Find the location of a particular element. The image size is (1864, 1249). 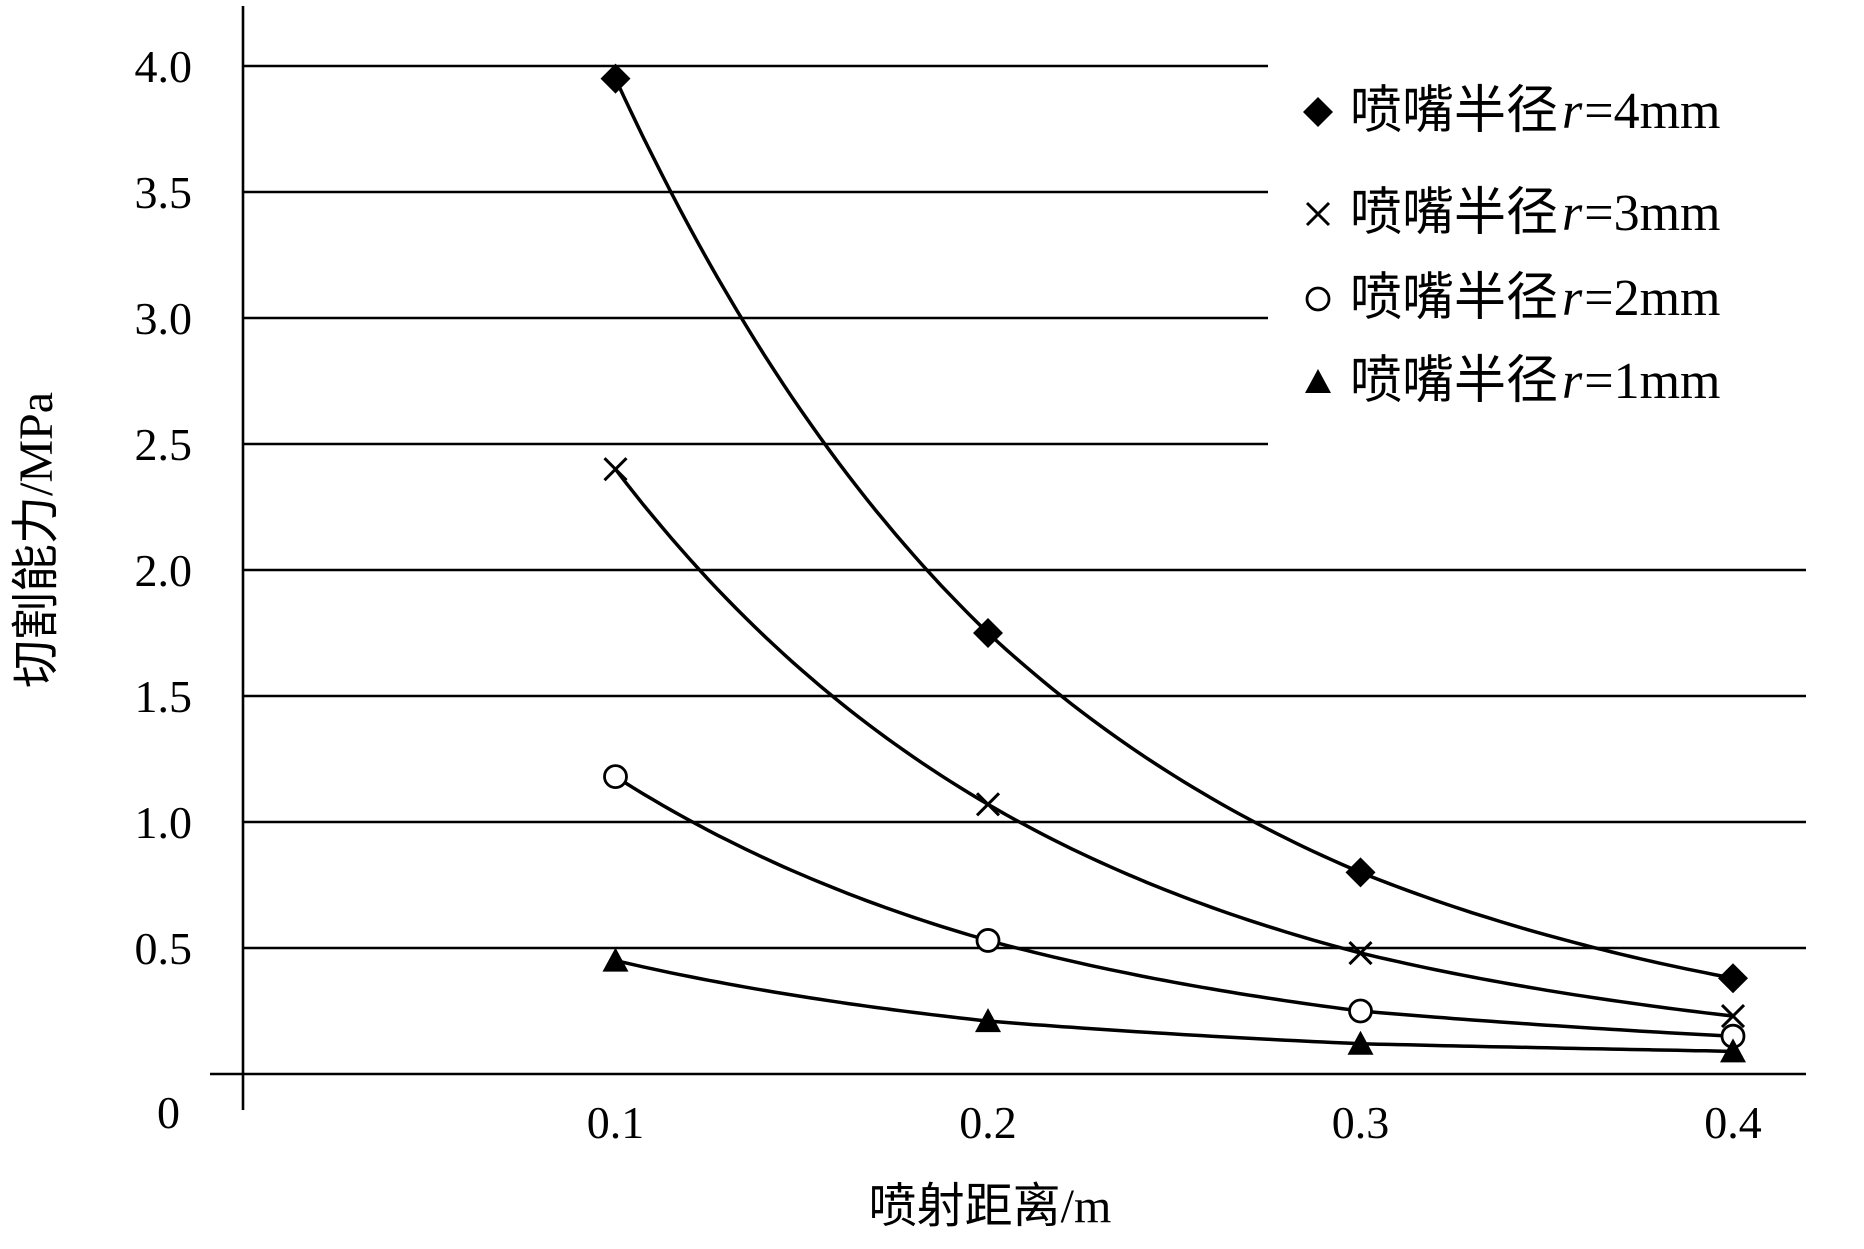

legend-item: 喷嘴半径r=1mm is located at coordinates (1513, 381).